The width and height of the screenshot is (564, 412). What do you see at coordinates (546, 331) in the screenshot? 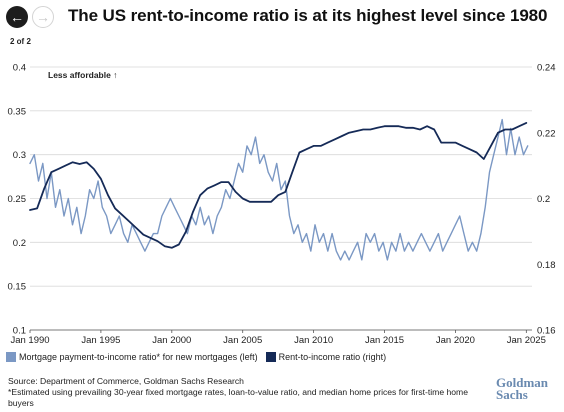
I see `y-right-tick-label: 0.16` at bounding box center [546, 331].